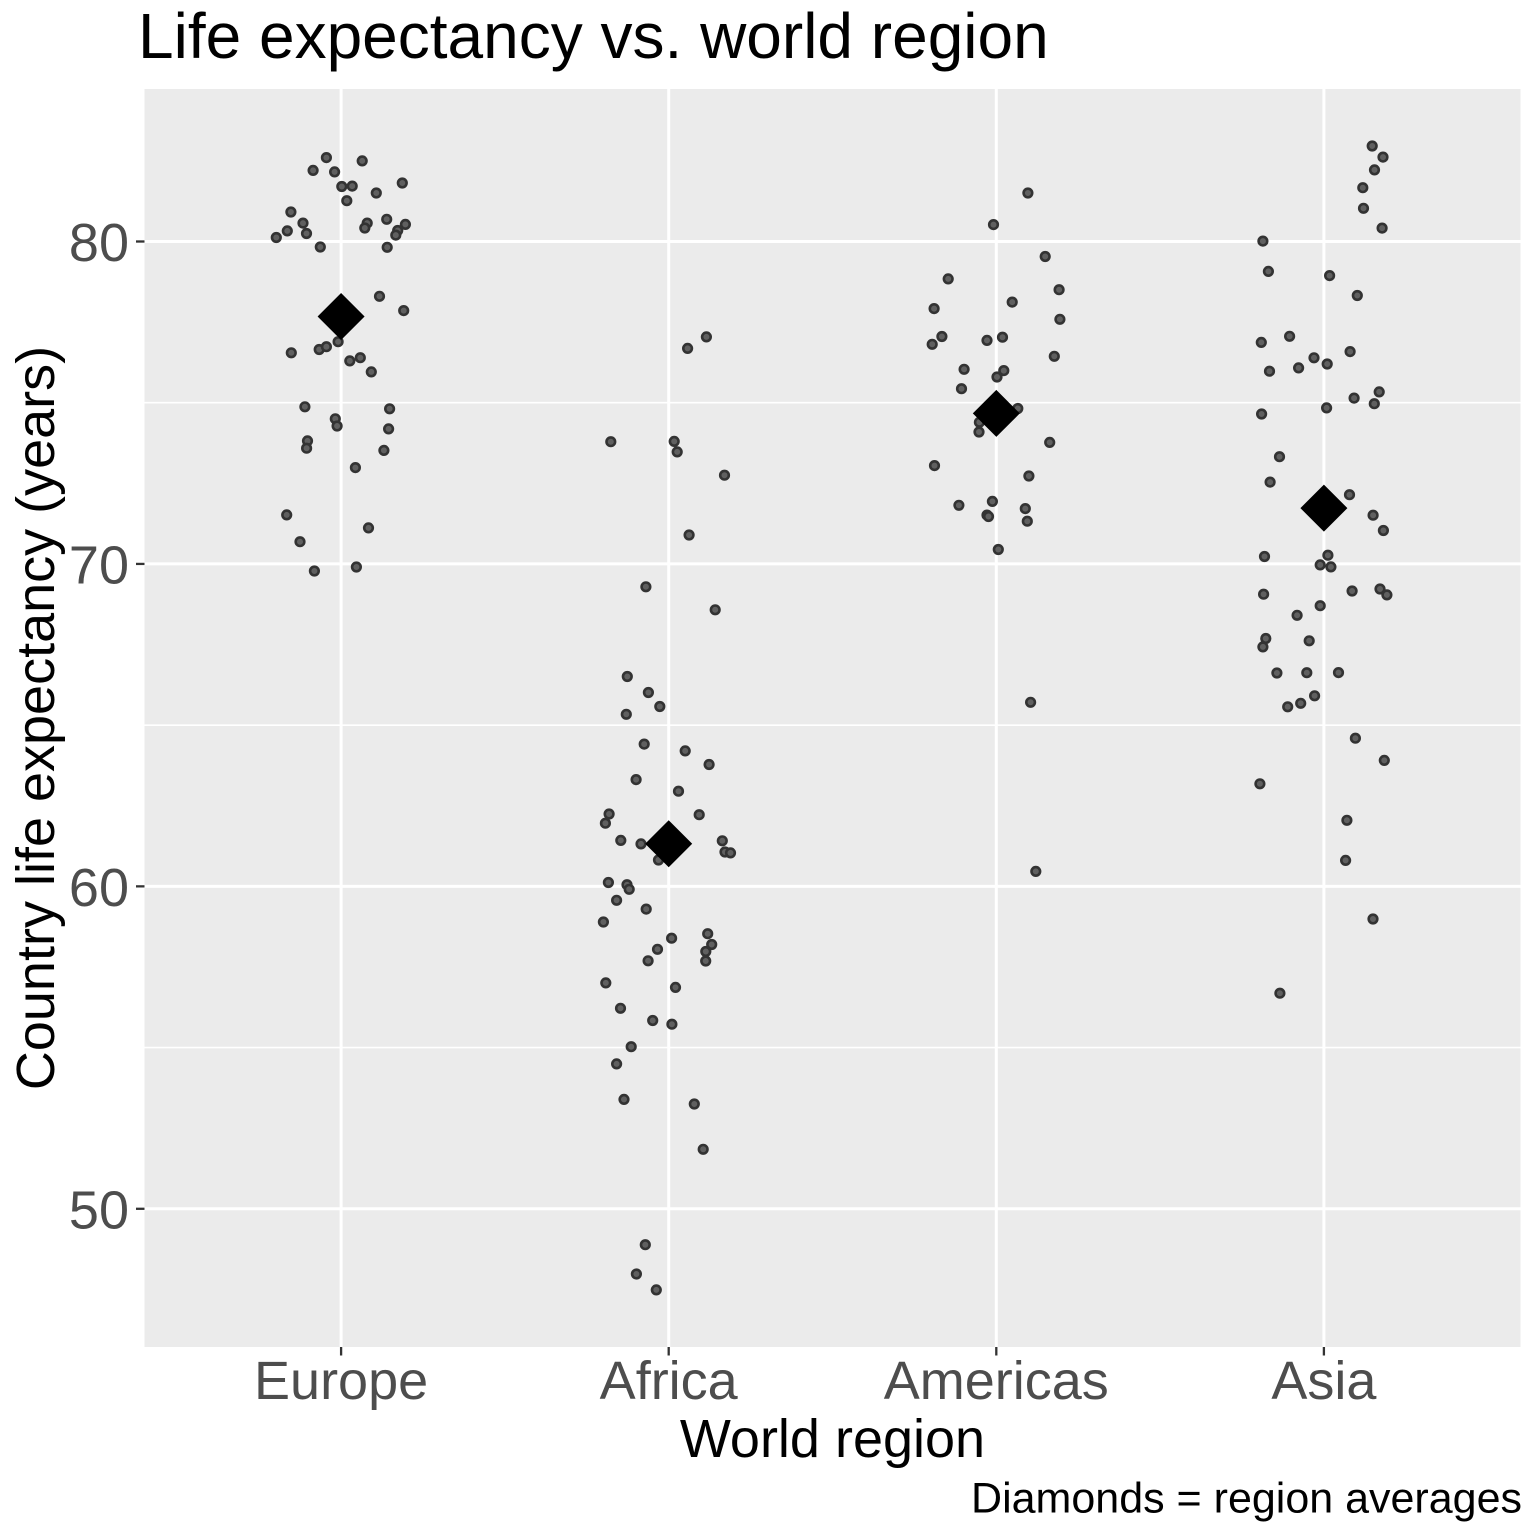 The width and height of the screenshot is (1536, 1536). What do you see at coordinates (99, 565) in the screenshot?
I see `svg-text: 70` at bounding box center [99, 565].